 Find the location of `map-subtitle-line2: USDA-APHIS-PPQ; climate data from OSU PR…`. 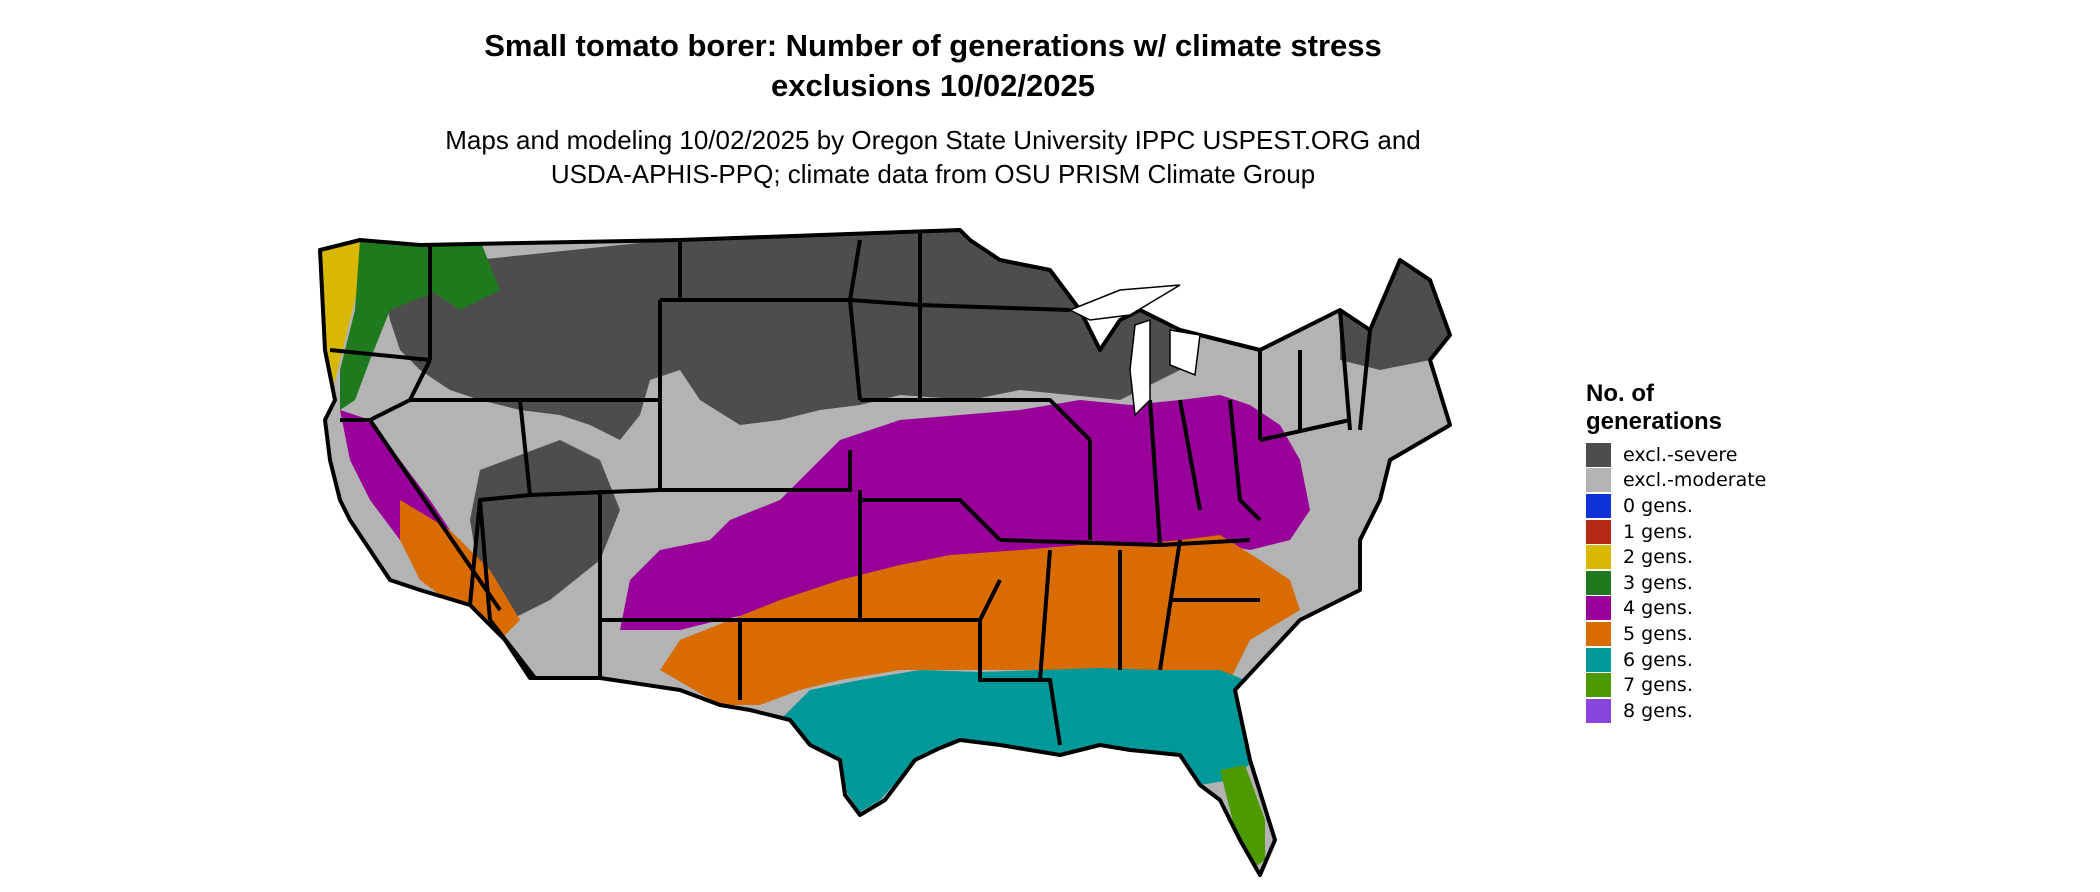

map-subtitle-line2: USDA-APHIS-PPQ; climate data from OSU PR… is located at coordinates (933, 174).